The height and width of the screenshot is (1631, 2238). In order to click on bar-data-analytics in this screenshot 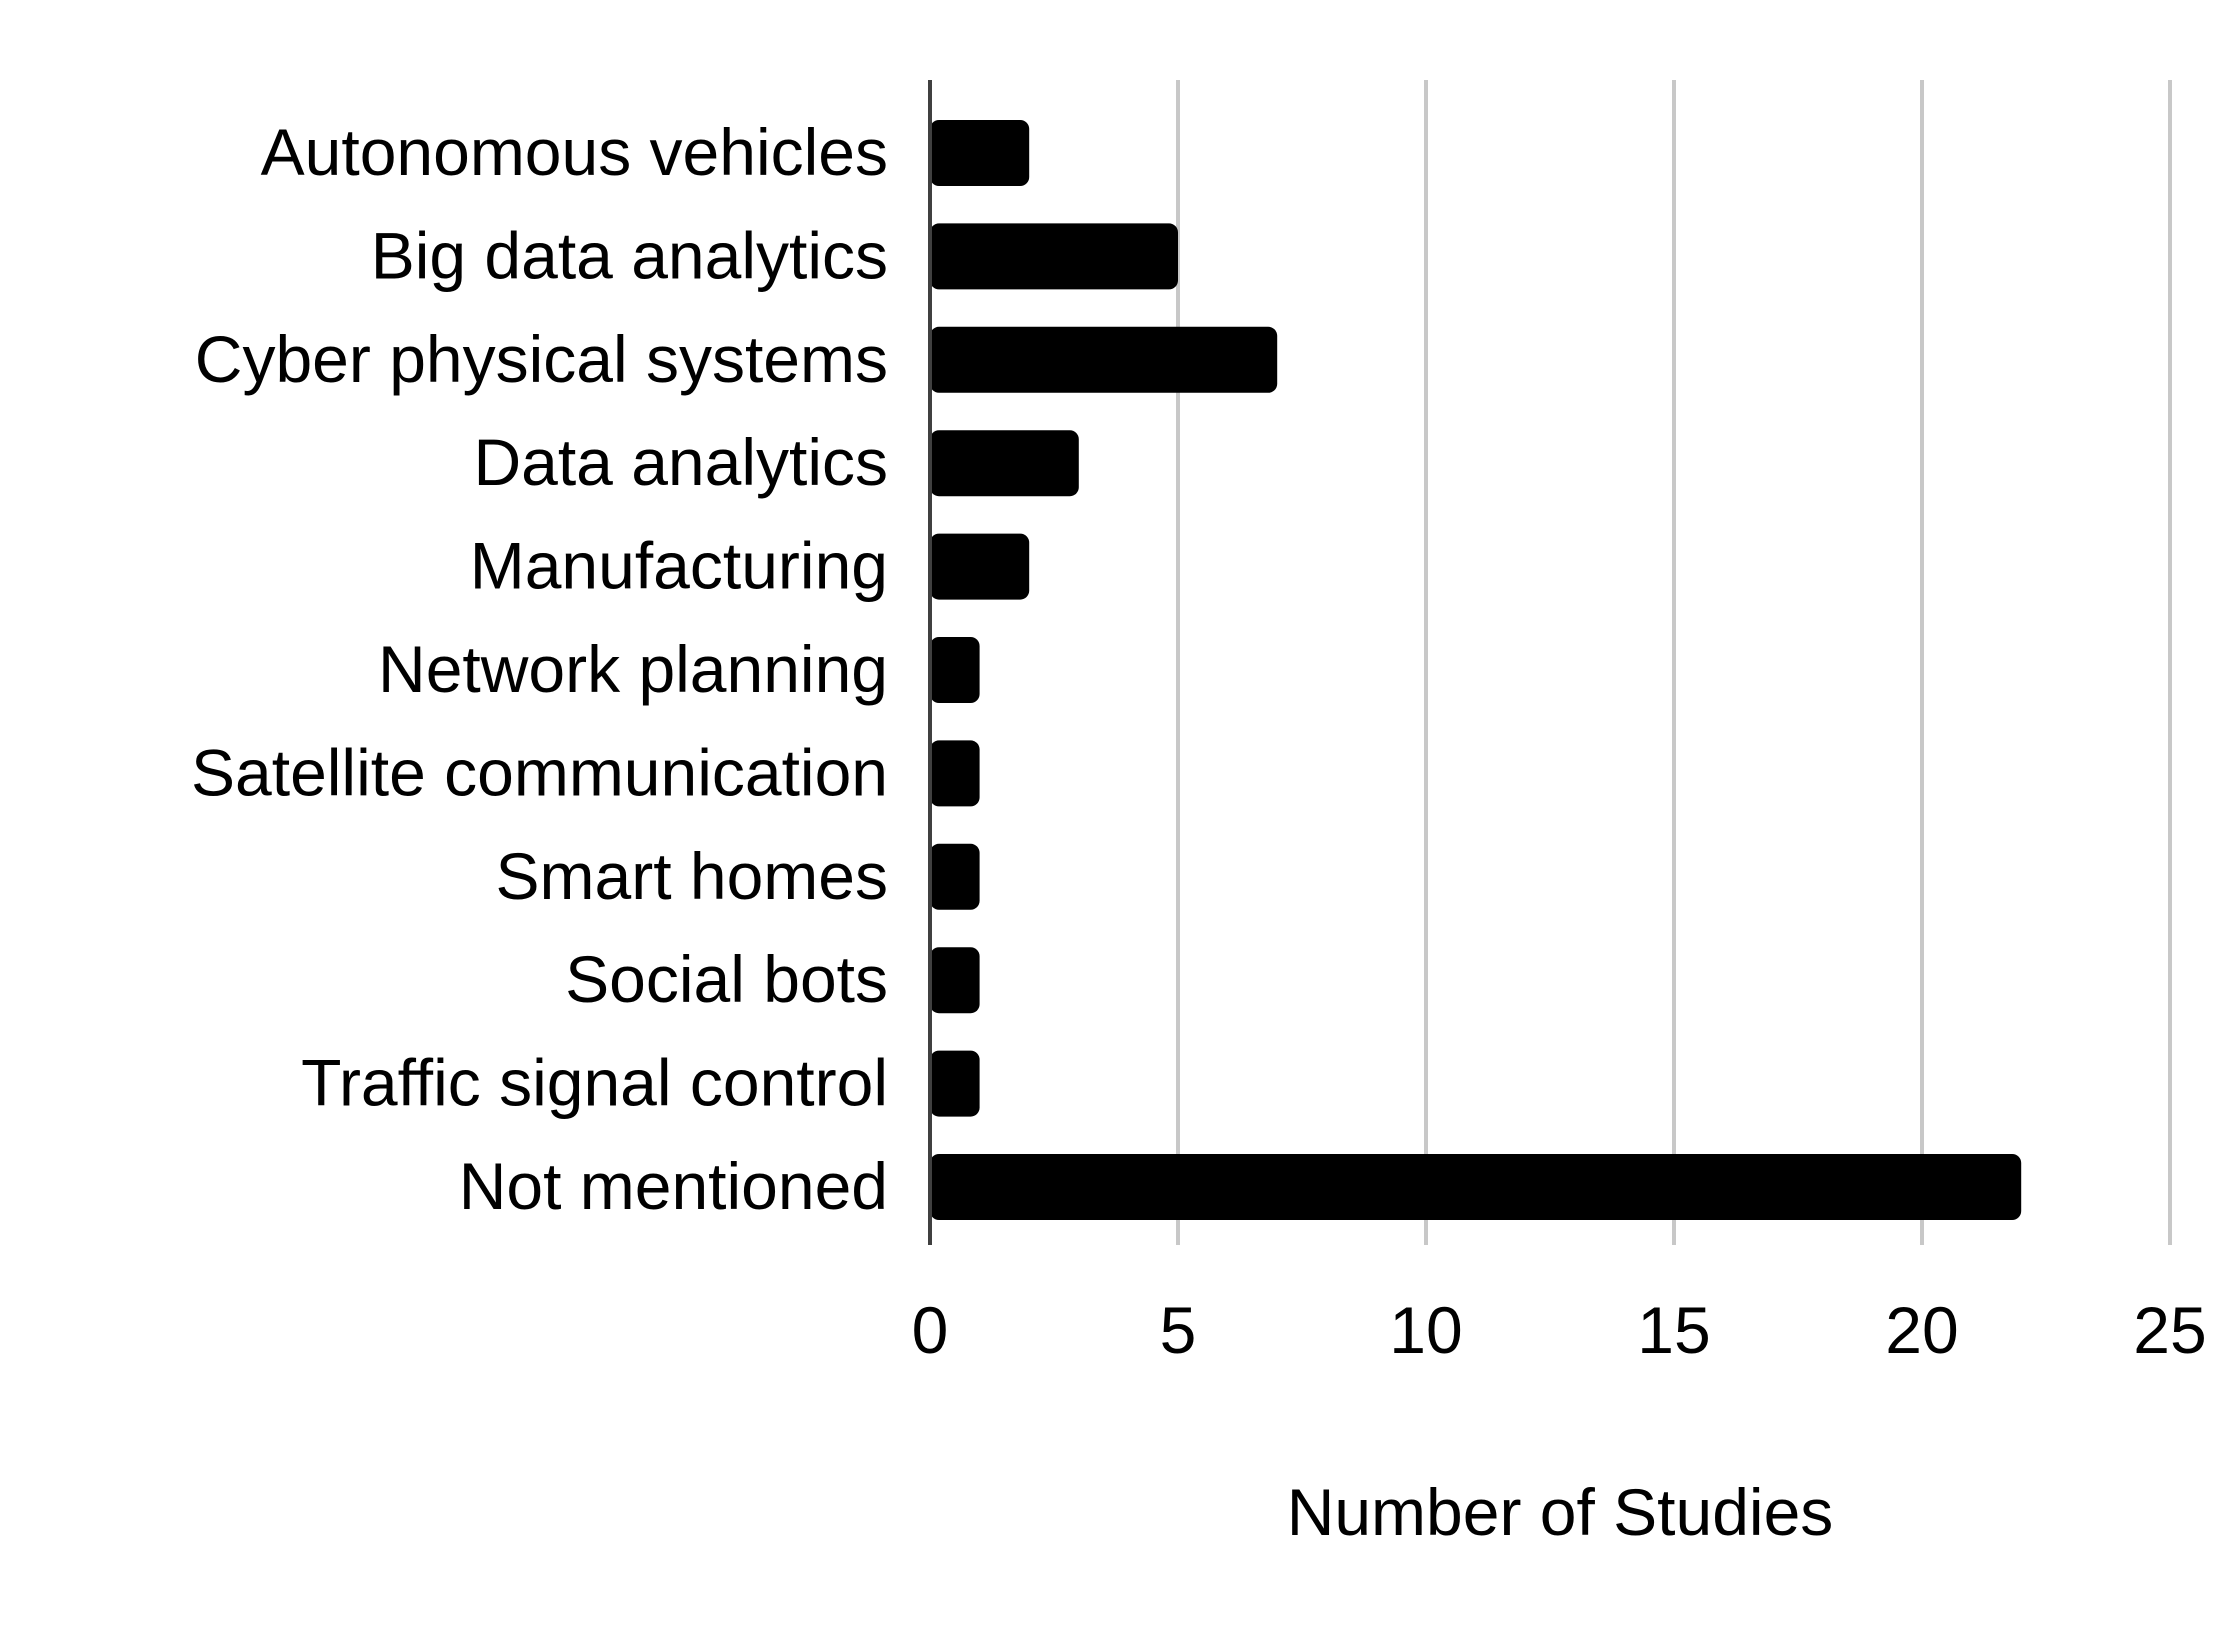, I will do `click(1004, 463)`.